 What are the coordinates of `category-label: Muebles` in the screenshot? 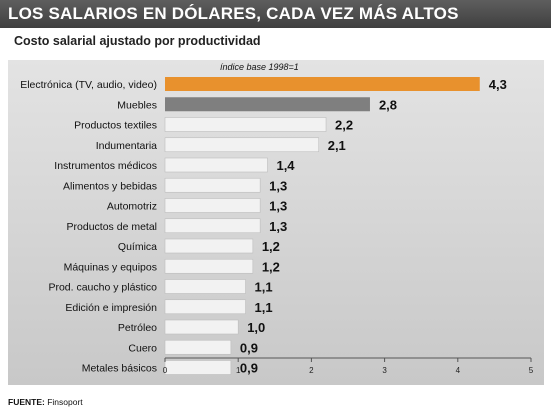 It's located at (137, 105).